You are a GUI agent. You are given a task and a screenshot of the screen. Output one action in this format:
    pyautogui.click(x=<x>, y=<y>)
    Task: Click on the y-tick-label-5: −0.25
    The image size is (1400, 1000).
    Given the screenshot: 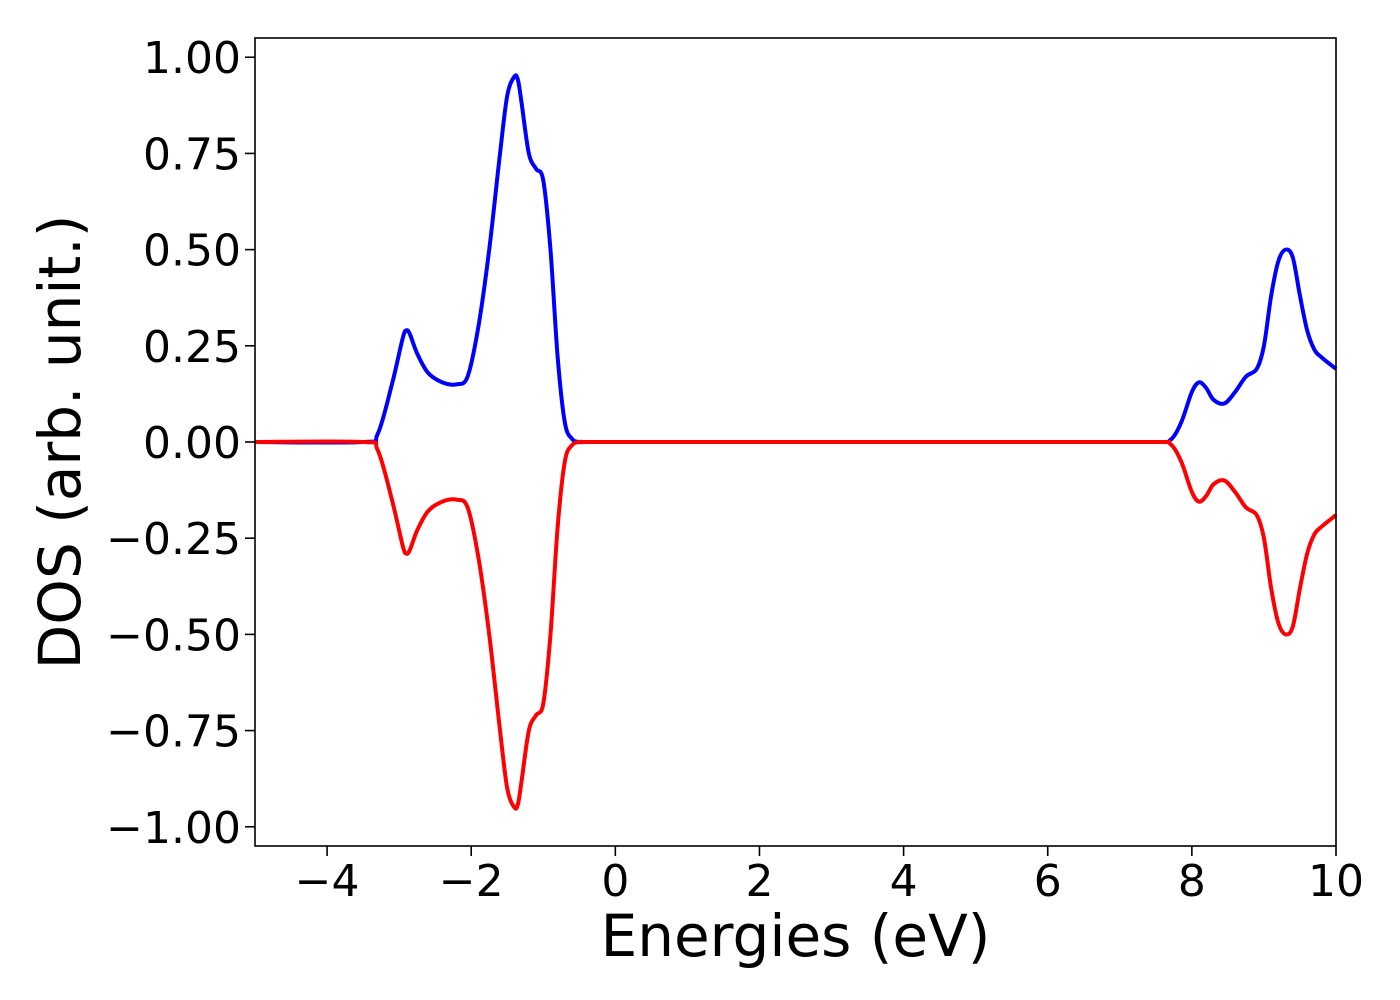 What is the action you would take?
    pyautogui.click(x=173, y=539)
    